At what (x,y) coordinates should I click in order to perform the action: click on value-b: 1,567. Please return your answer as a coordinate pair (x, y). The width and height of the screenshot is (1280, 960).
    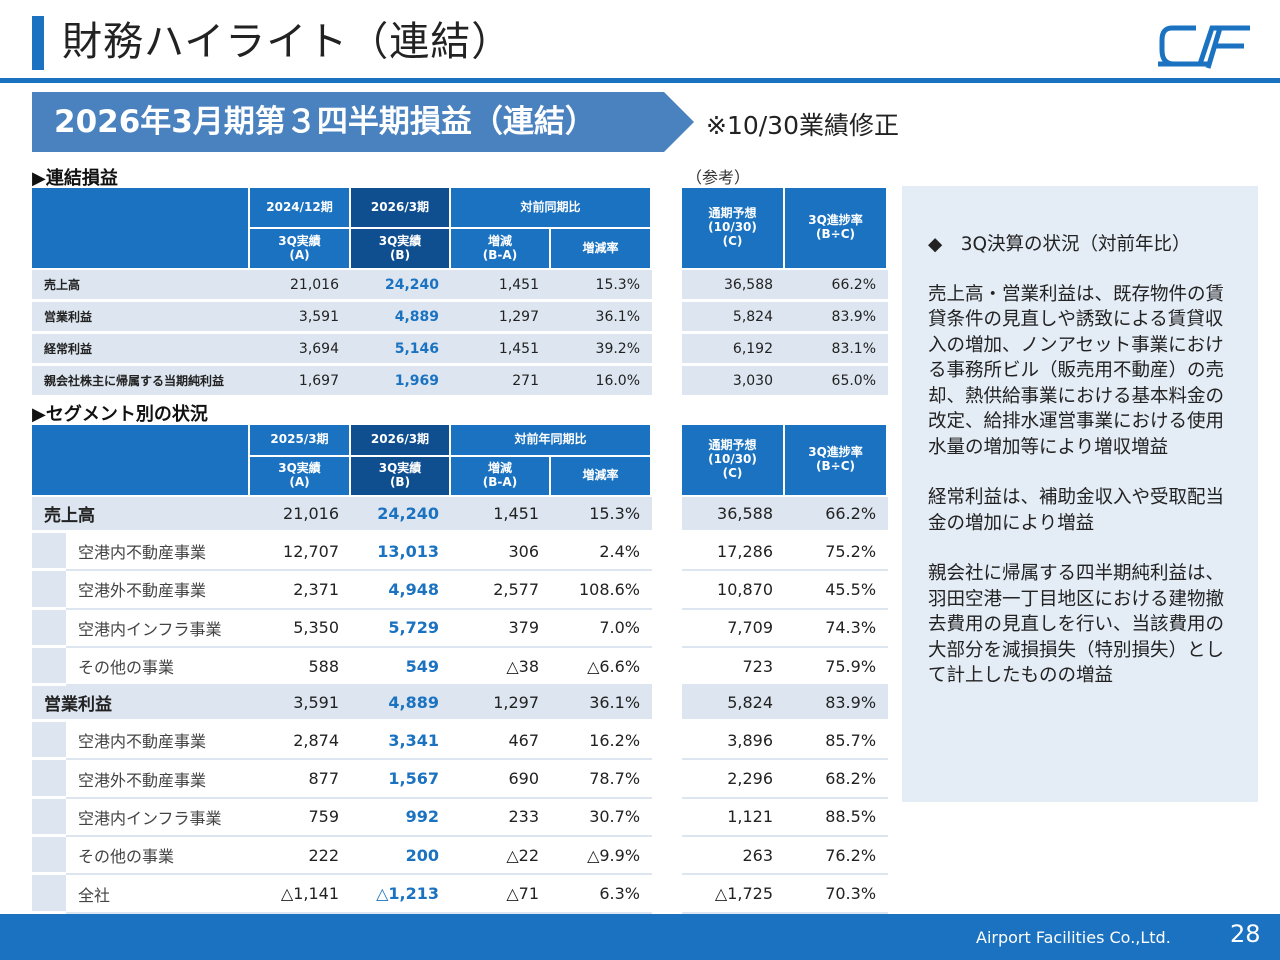
    Looking at the image, I should click on (401, 779).